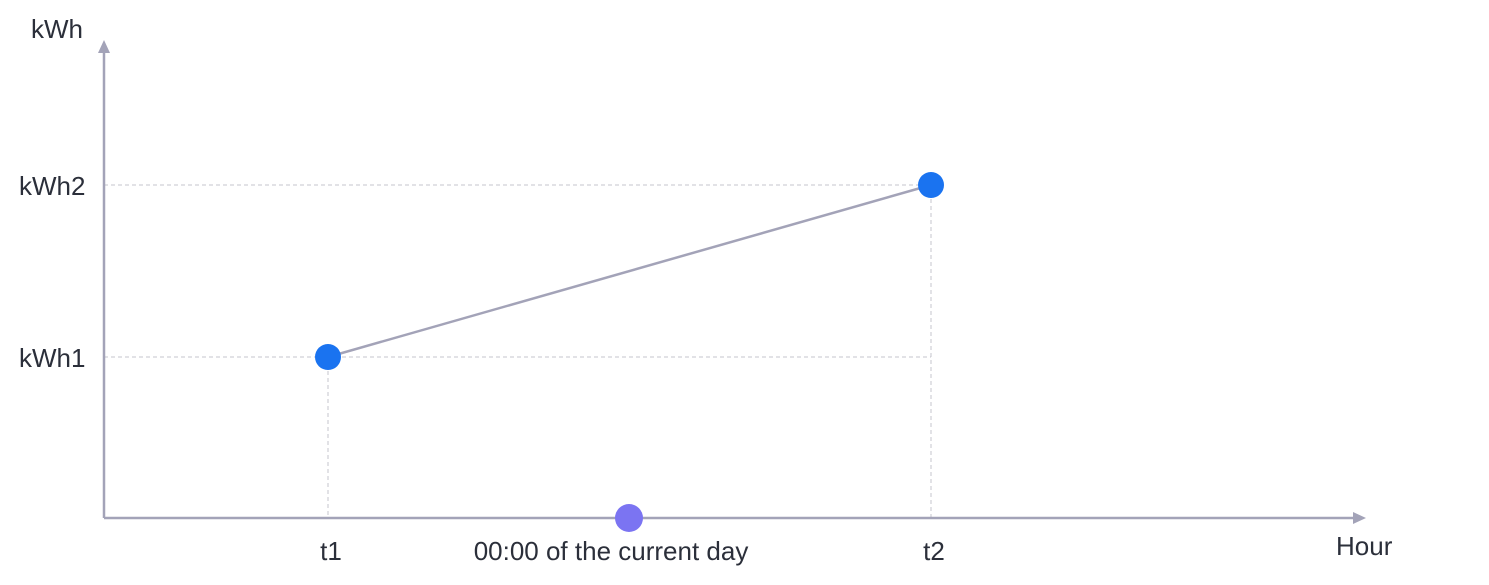 This screenshot has height=585, width=1489. What do you see at coordinates (611, 551) in the screenshot?
I see `x-tick-label-current-day: 00:00 of the current day` at bounding box center [611, 551].